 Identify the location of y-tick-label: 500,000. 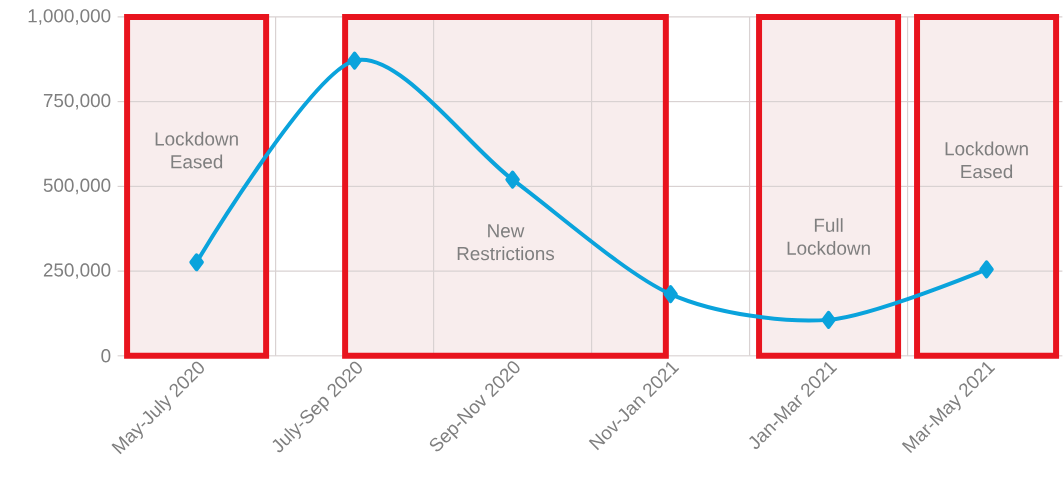
(77, 186).